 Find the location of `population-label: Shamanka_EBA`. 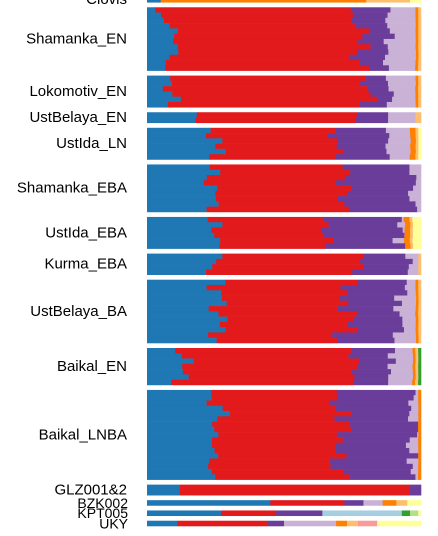

population-label: Shamanka_EBA is located at coordinates (72, 188).